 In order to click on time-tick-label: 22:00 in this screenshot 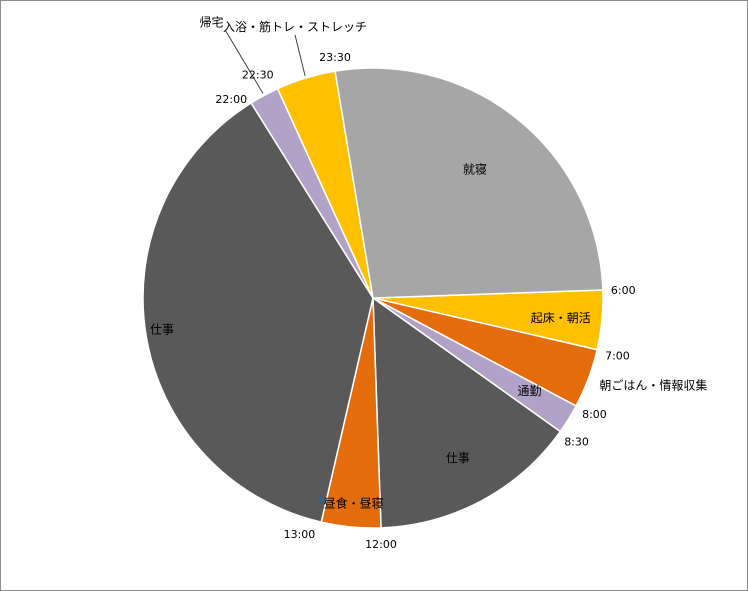, I will do `click(231, 99)`.